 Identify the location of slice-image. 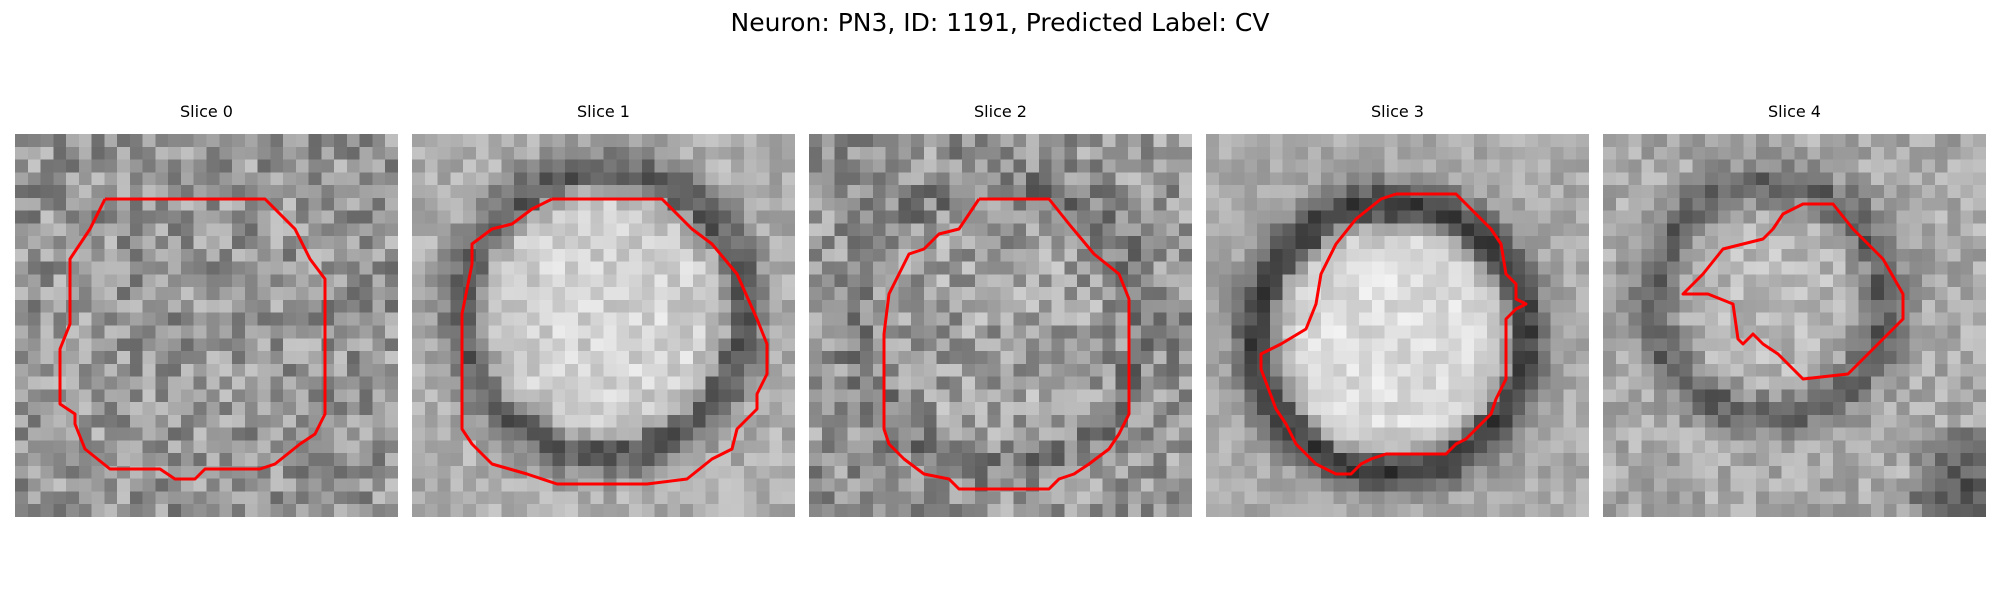
(1794, 325).